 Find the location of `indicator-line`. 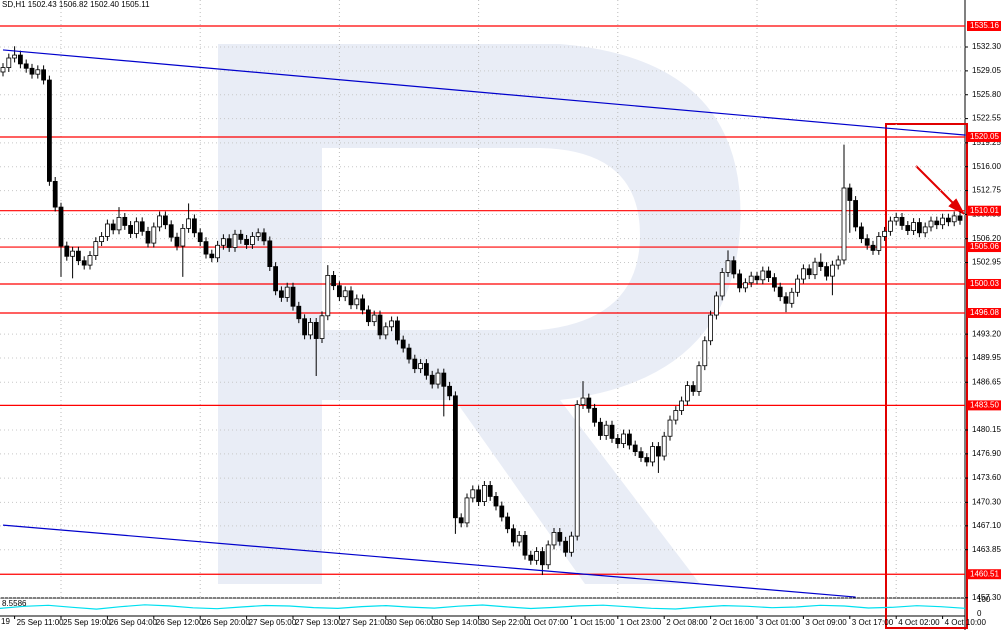

indicator-line is located at coordinates (483, 607).